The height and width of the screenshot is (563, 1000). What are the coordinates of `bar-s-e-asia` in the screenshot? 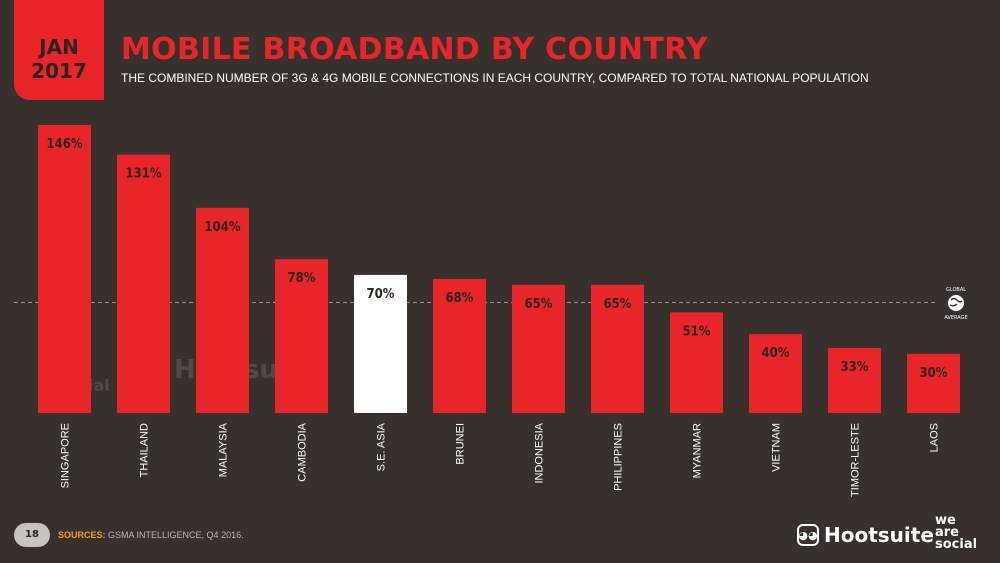 It's located at (380, 343).